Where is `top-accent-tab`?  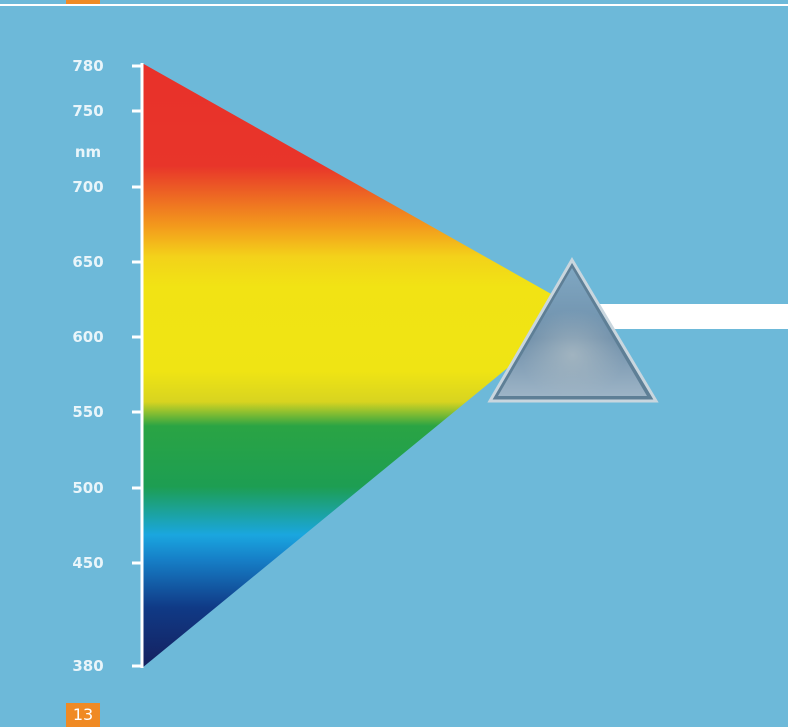 top-accent-tab is located at coordinates (83, 2).